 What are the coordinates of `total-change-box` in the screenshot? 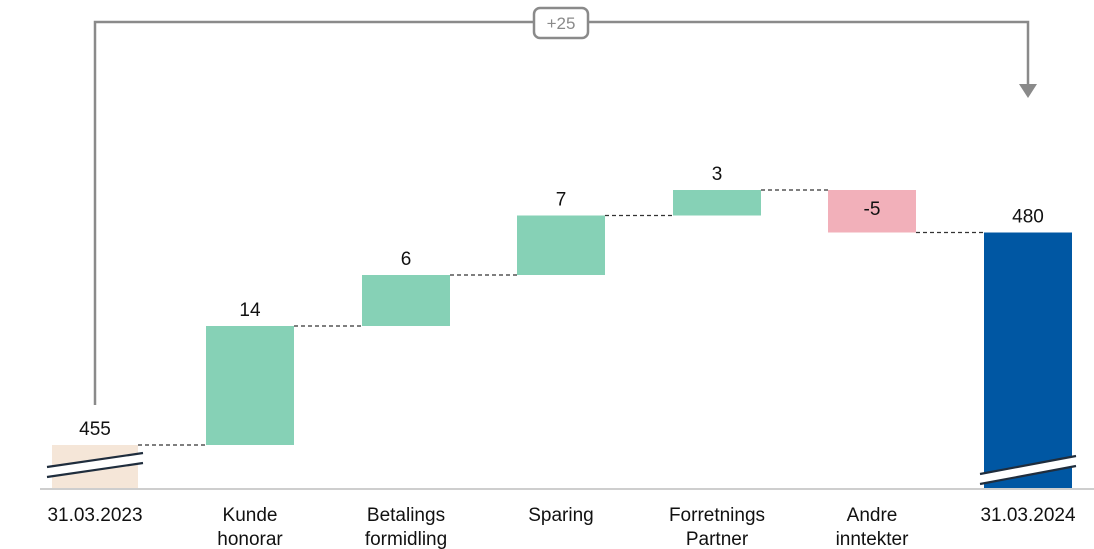 It's located at (561, 23).